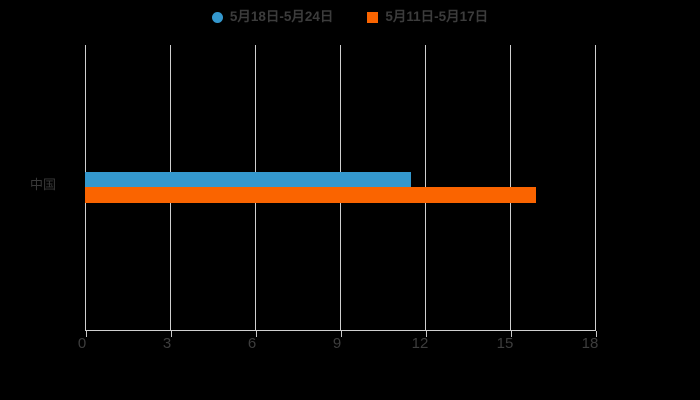 Image resolution: width=700 pixels, height=400 pixels. Describe the element at coordinates (505, 343) in the screenshot. I see `x-tick-label-15: 15` at that location.